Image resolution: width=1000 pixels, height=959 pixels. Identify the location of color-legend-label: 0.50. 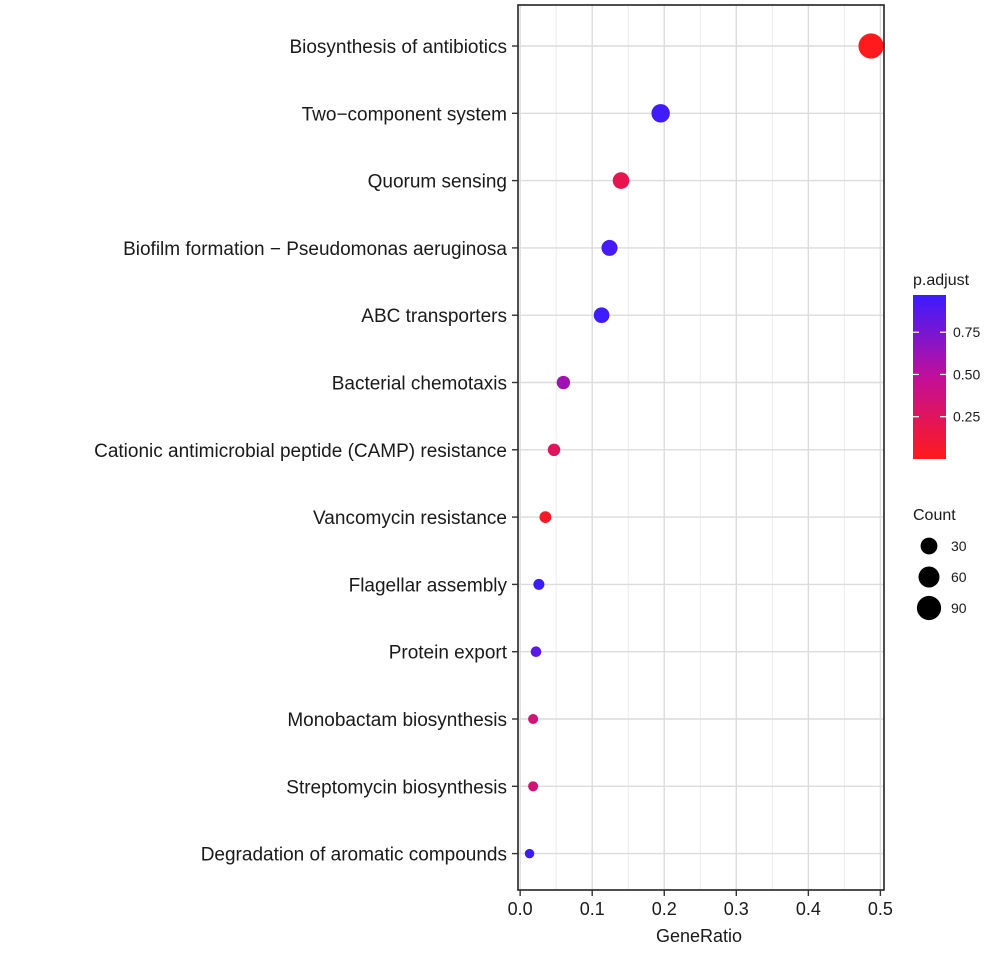
(966, 374).